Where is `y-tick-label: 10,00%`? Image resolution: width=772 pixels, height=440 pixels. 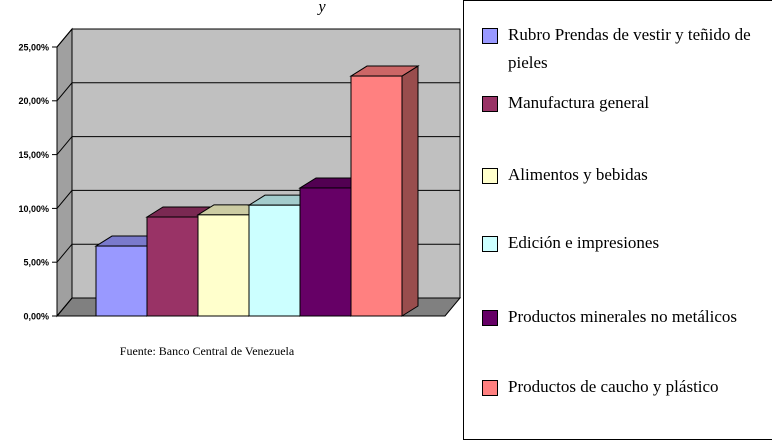
y-tick-label: 10,00% is located at coordinates (33, 209).